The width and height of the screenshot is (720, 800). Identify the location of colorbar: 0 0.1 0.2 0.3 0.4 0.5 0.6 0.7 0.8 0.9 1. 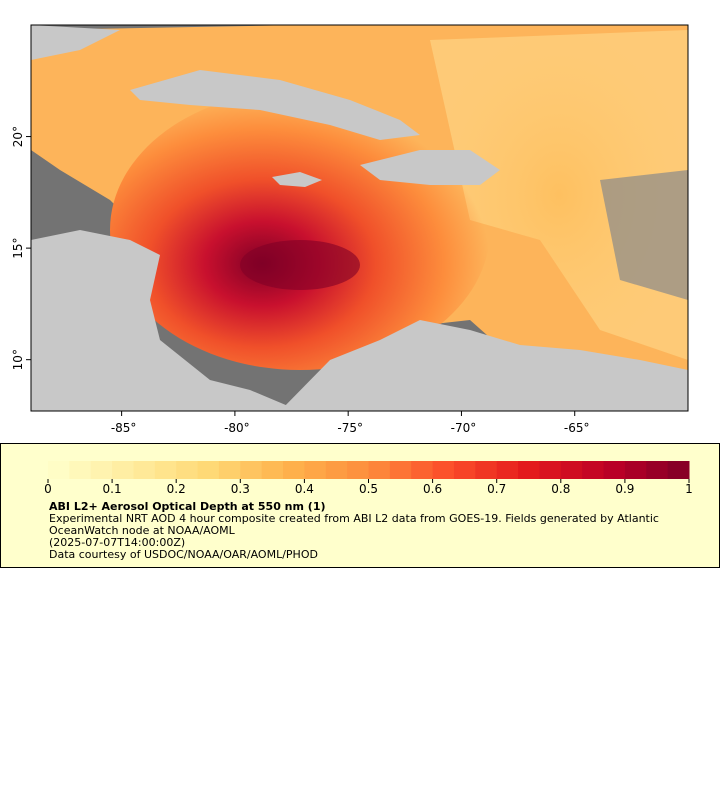
(368, 478).